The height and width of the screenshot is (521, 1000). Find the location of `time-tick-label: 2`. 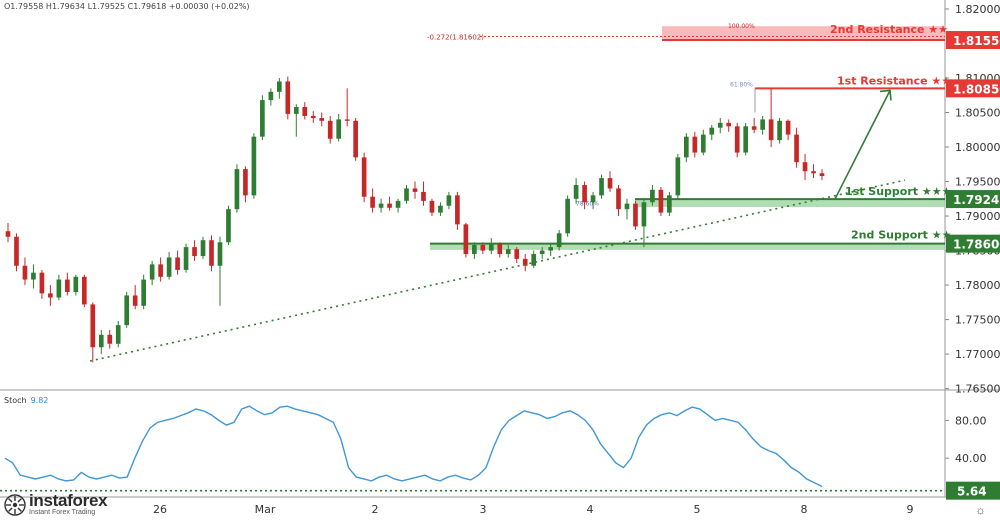

time-tick-label: 2 is located at coordinates (375, 509).